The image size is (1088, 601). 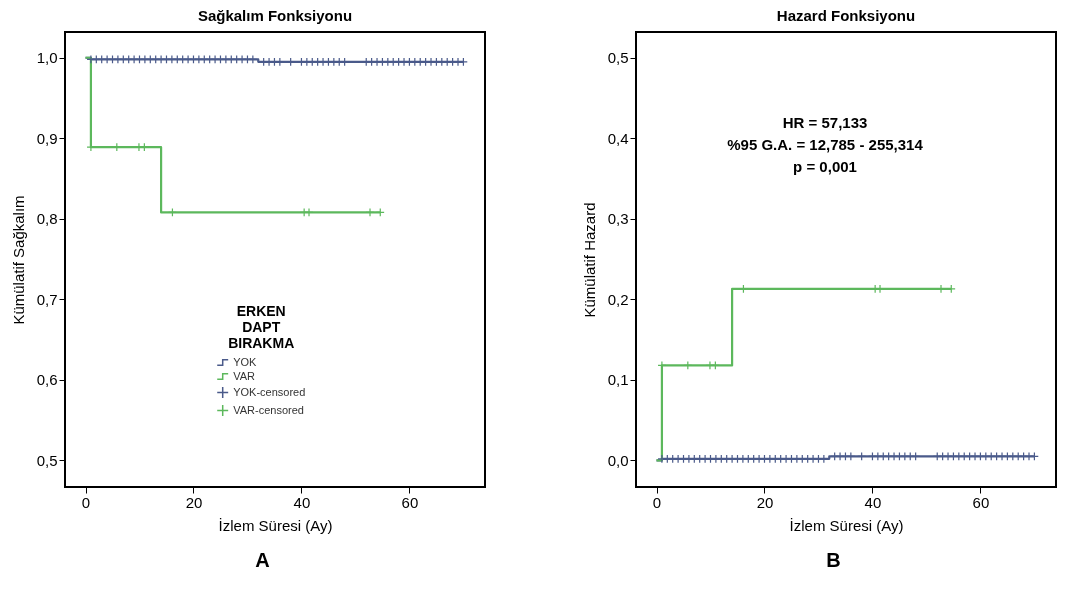 What do you see at coordinates (47, 58) in the screenshot?
I see `y-tick-label: 1,0` at bounding box center [47, 58].